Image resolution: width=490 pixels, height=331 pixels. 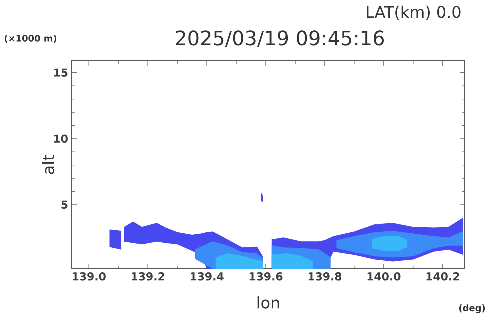 I want to click on x-tick-label: 139.6, so click(x=266, y=276).